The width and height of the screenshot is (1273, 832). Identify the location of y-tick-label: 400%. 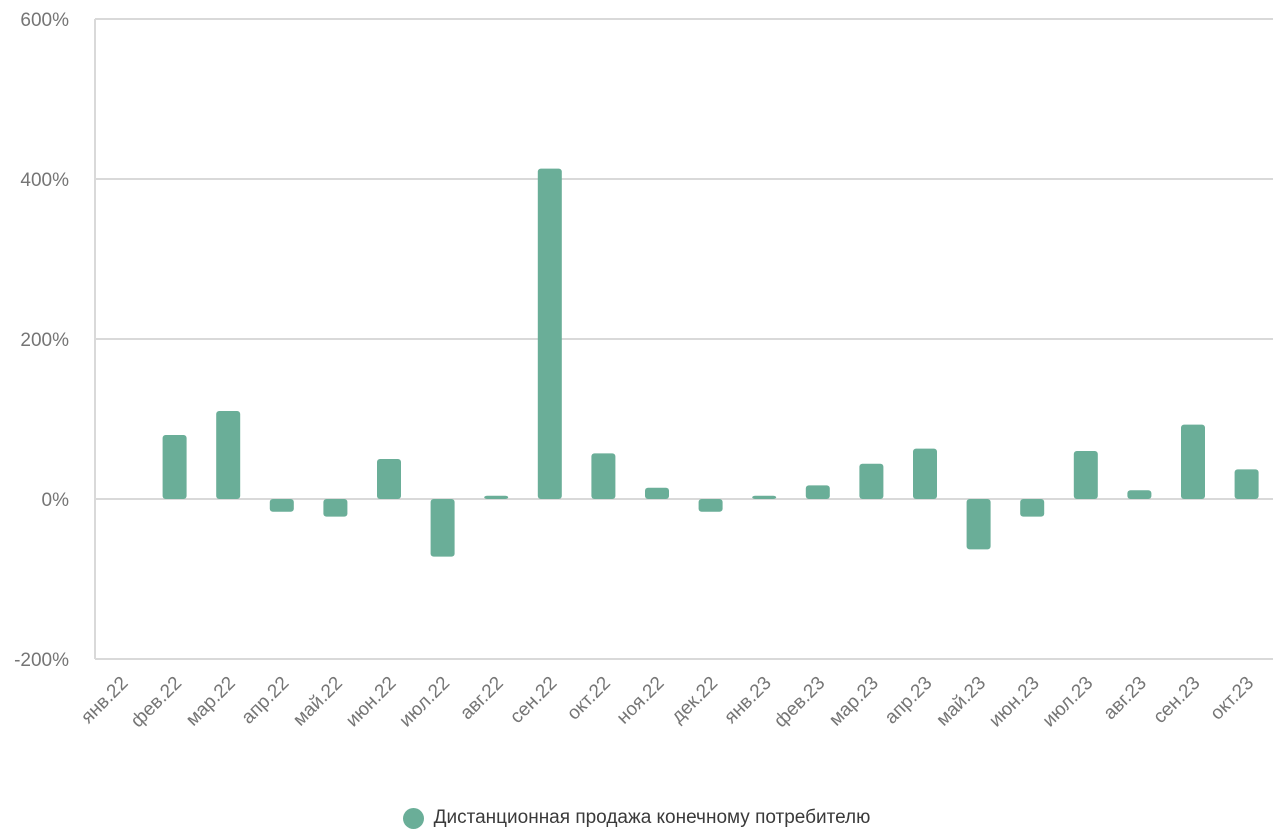
(44, 180).